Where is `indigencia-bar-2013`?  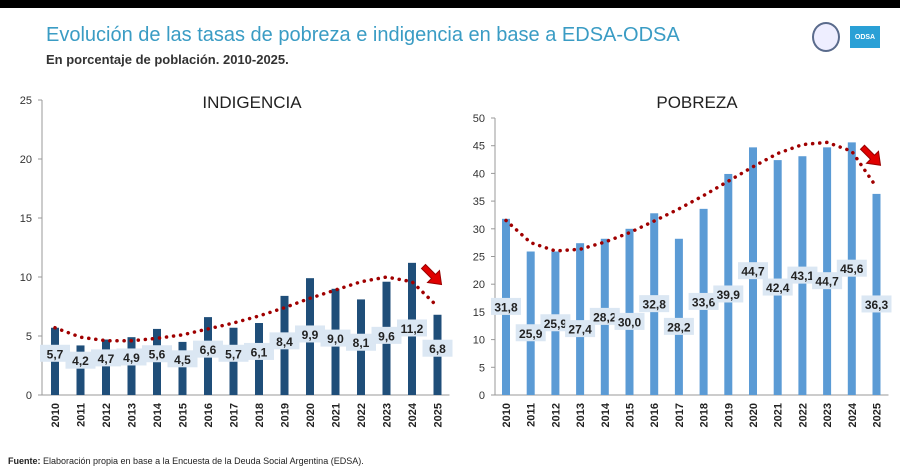
indigencia-bar-2013 is located at coordinates (131, 366).